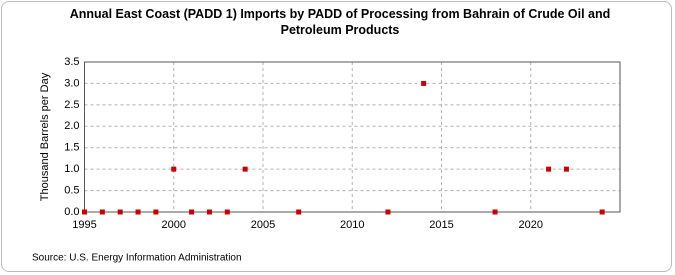  Describe the element at coordinates (45, 136) in the screenshot. I see `y-axis-label: Thousand Barrels per Day` at that location.